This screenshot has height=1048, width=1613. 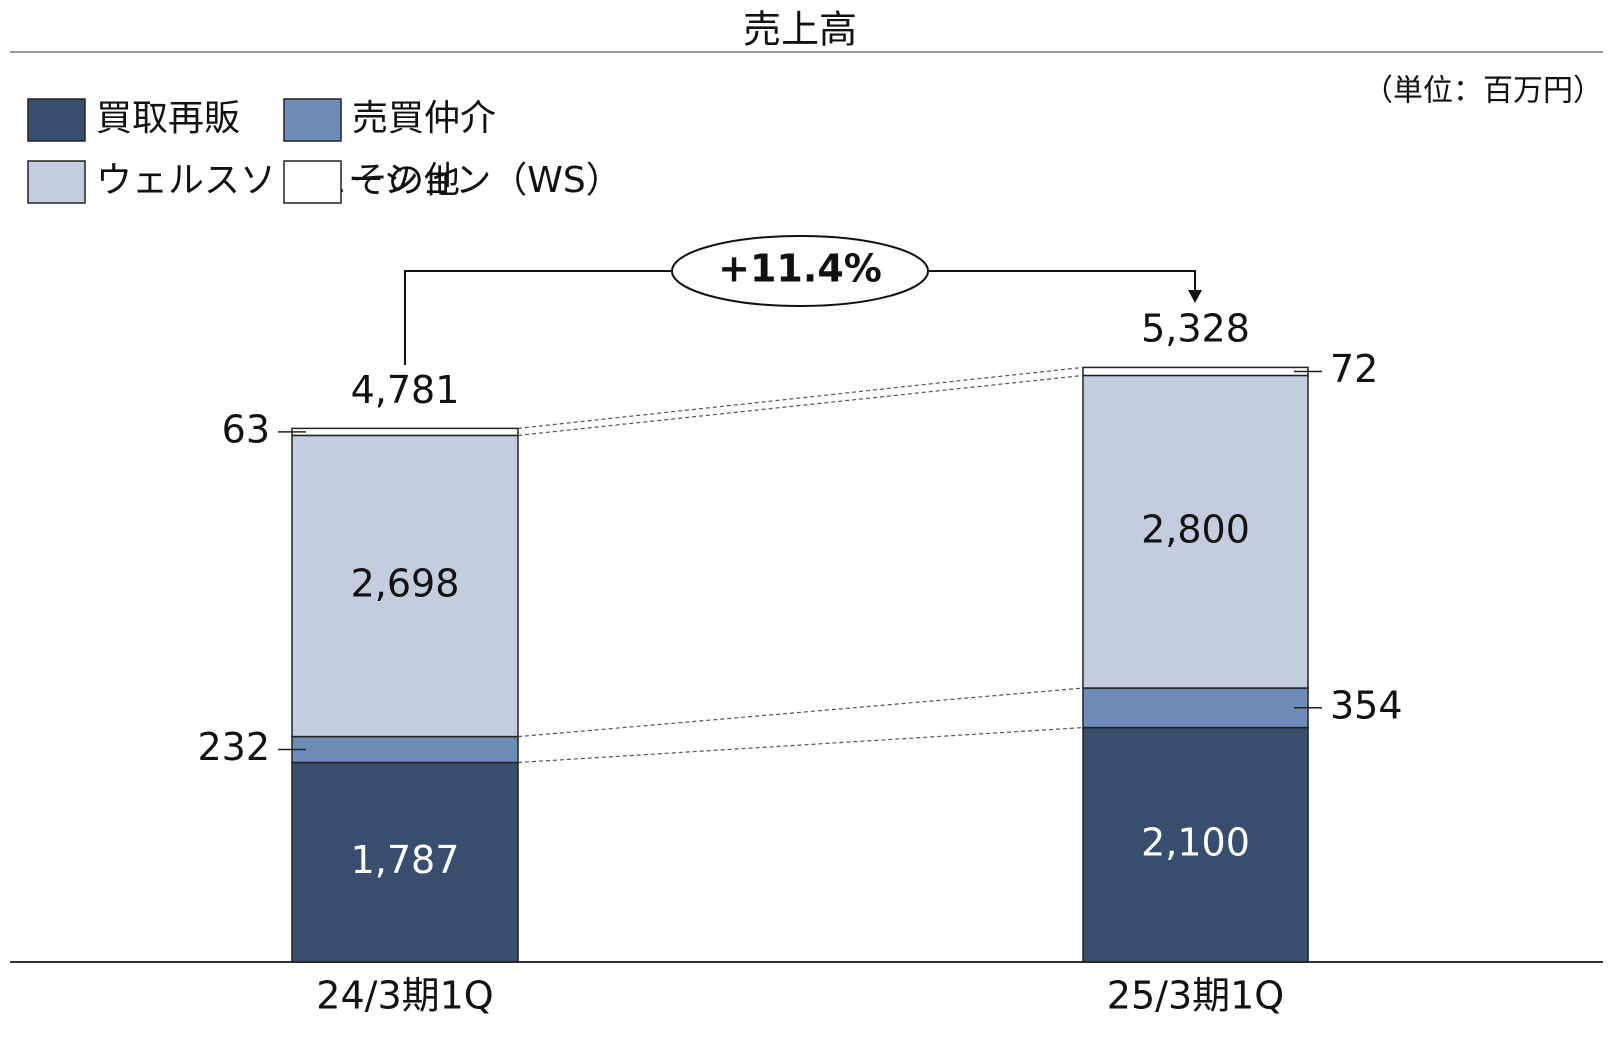 What do you see at coordinates (1354, 369) in the screenshot?
I see `data-label: 72` at bounding box center [1354, 369].